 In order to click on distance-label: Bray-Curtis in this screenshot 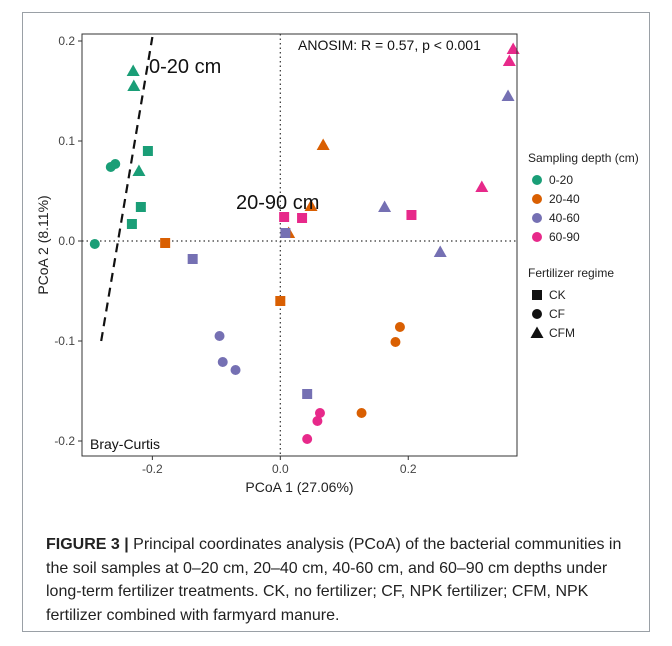, I will do `click(125, 444)`.